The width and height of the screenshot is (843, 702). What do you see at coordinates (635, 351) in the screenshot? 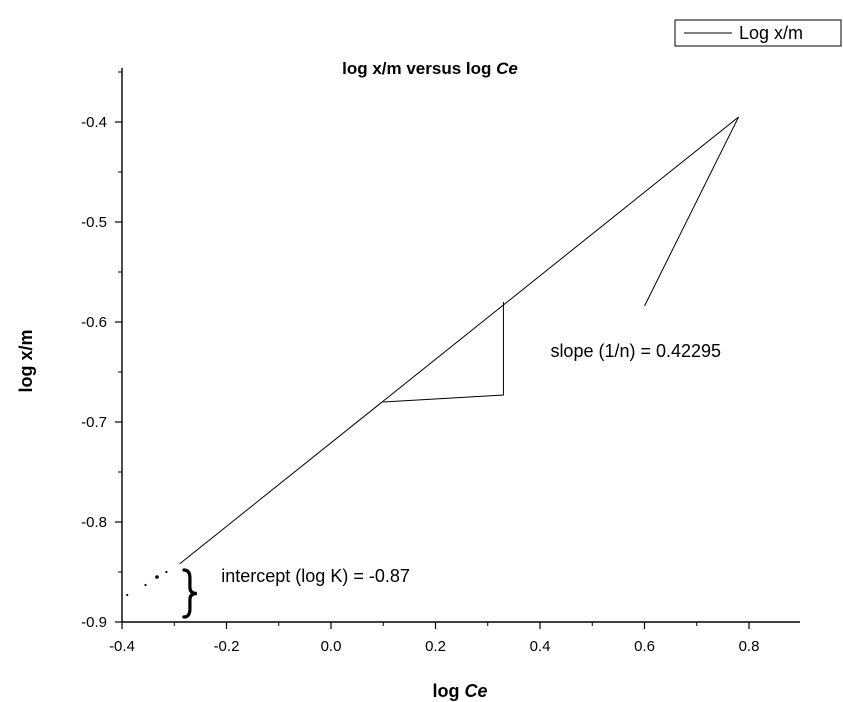
I see `slope-annotation: slope (1/n) = 0.42295` at bounding box center [635, 351].